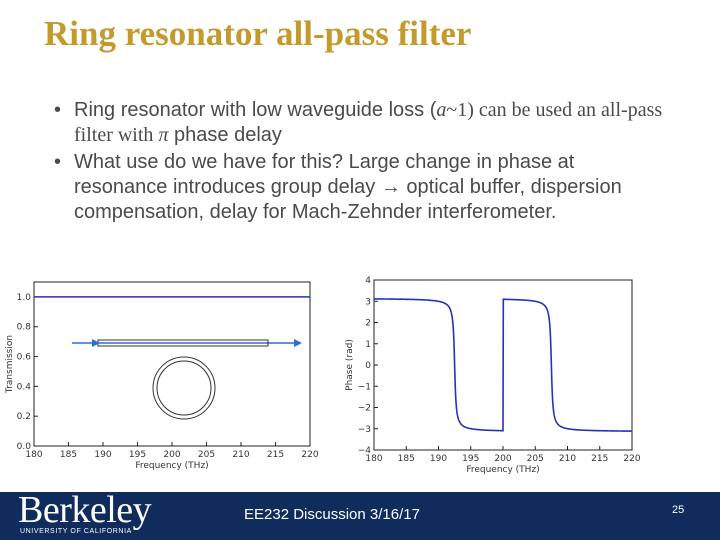 The image size is (720, 540). I want to click on y-tick-label: 0.4, so click(24, 387).